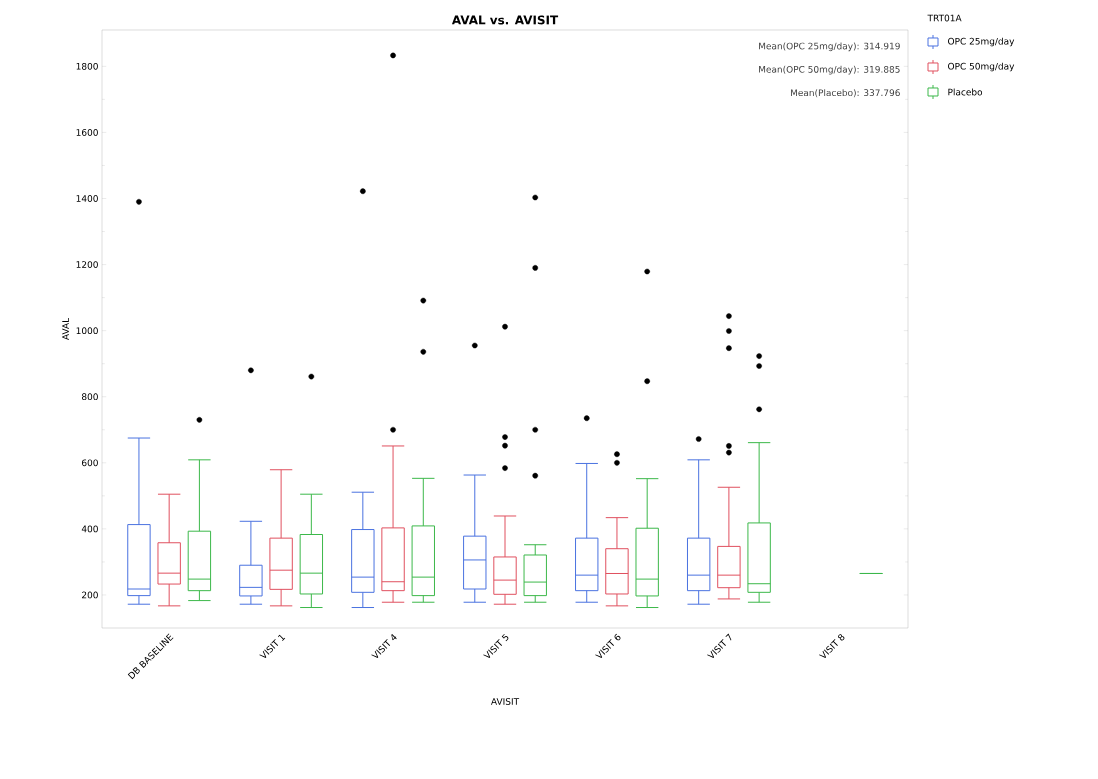 The width and height of the screenshot is (1098, 779). What do you see at coordinates (829, 47) in the screenshot?
I see `annotation: Mean(OPC 25mg/day): 314.919` at bounding box center [829, 47].